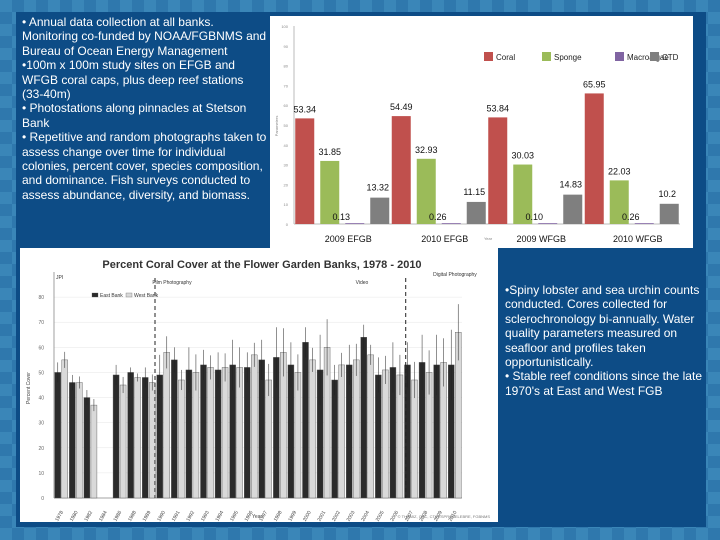 The height and width of the screenshot is (540, 720). I want to click on legend-swatch-ctd, so click(654, 56).